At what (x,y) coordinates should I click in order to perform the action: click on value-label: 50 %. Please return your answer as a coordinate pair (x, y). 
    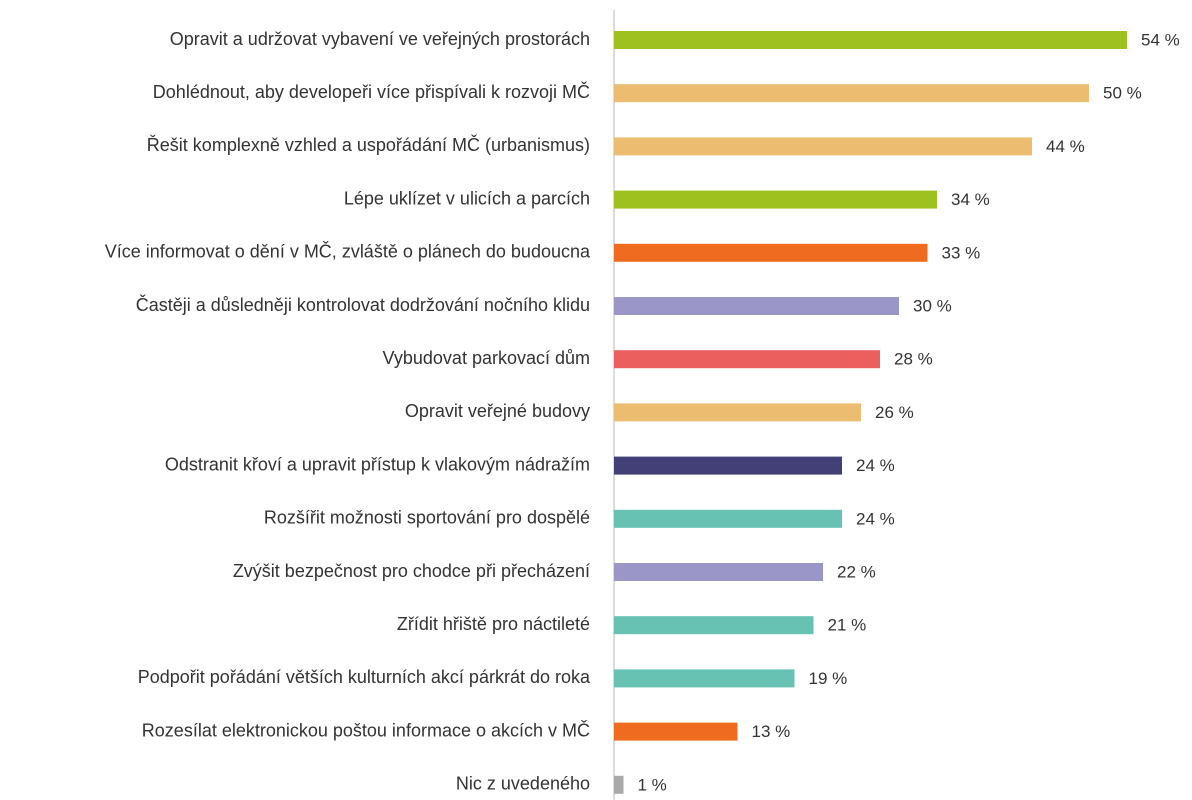
    Looking at the image, I should click on (1122, 93).